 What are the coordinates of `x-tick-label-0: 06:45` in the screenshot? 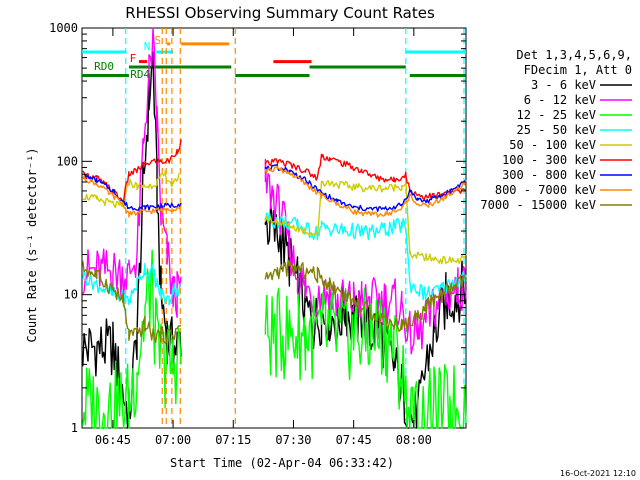 It's located at (113, 440).